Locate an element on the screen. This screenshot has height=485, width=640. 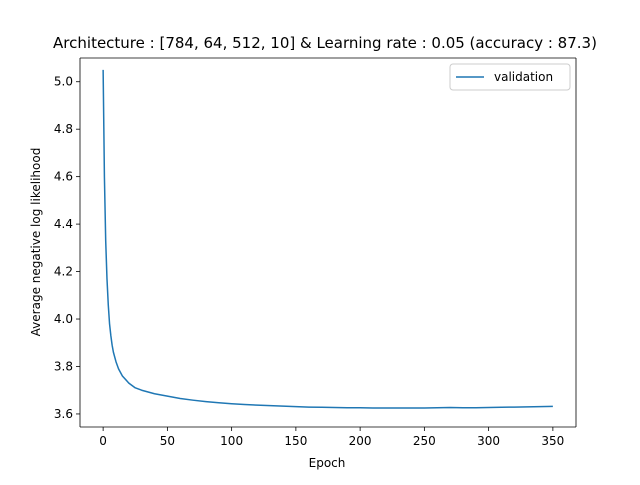
x-tick-label: 350 is located at coordinates (552, 441).